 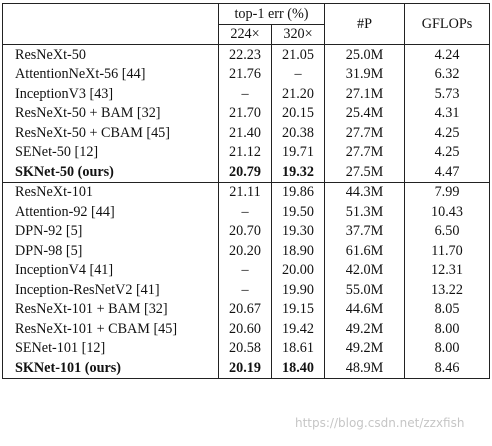 What do you see at coordinates (68, 367) in the screenshot?
I see `model-name-cell: SKNet-101 (ours)` at bounding box center [68, 367].